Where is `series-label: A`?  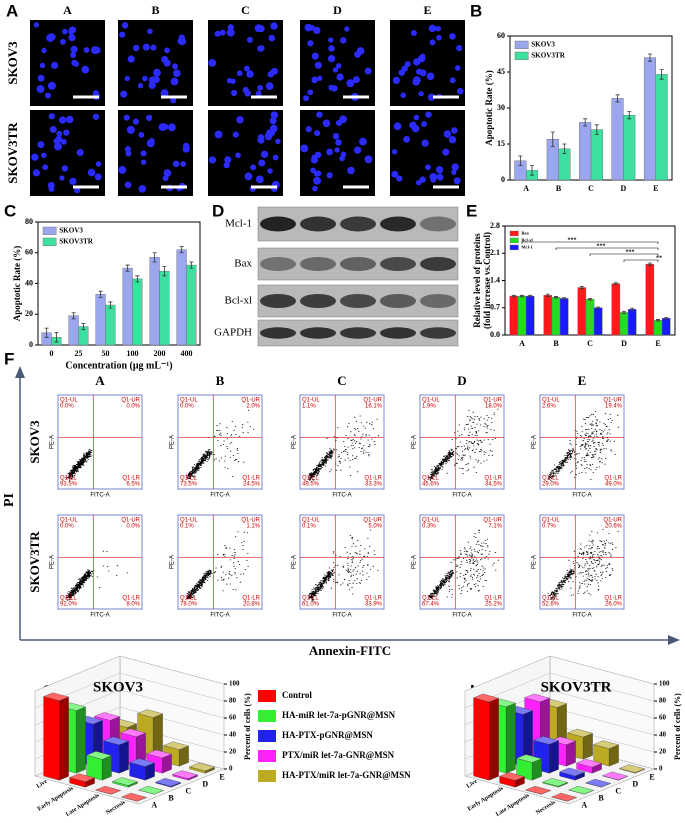 series-label: A is located at coordinates (154, 804).